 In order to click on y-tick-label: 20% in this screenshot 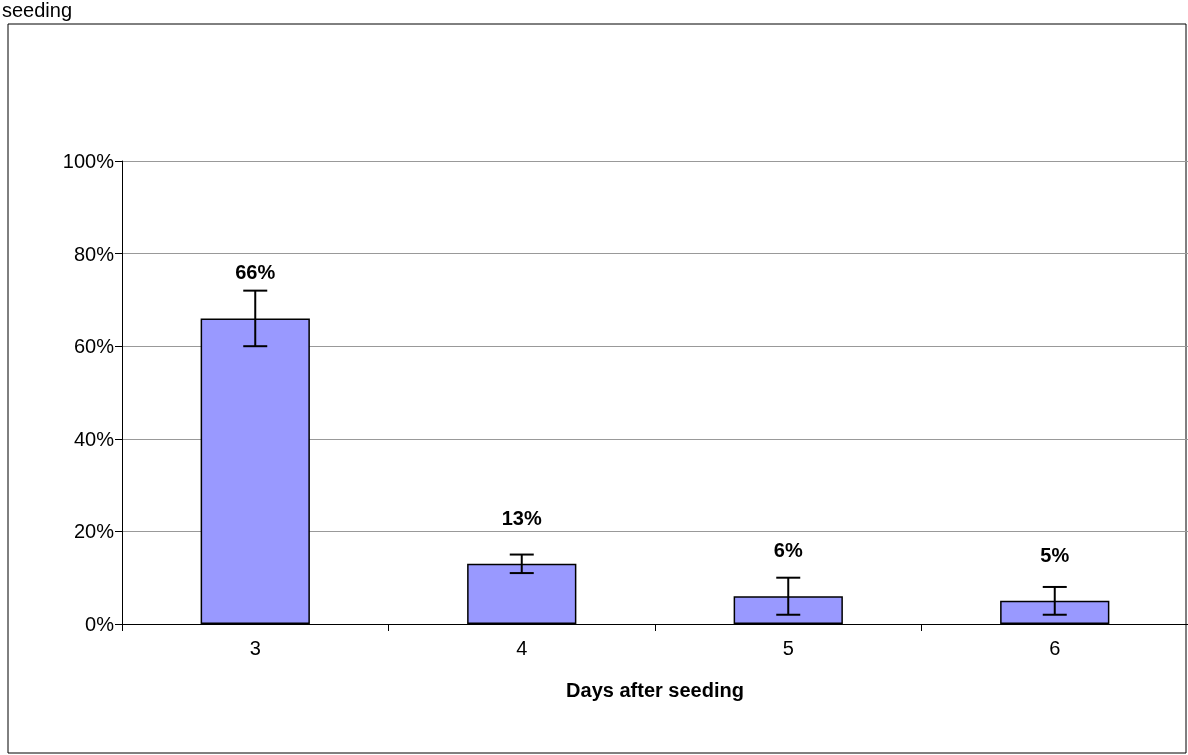, I will do `click(94, 531)`.